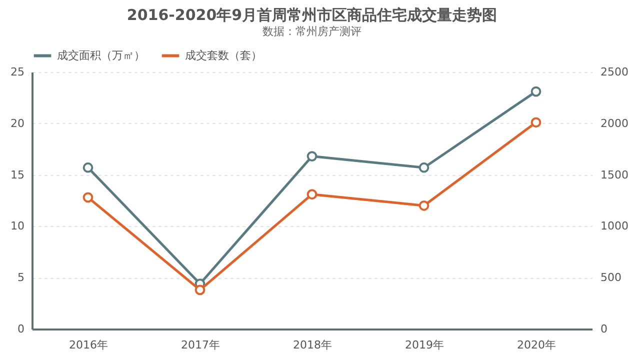 Image resolution: width=640 pixels, height=364 pixels. Describe the element at coordinates (536, 345) in the screenshot. I see `x-tick-label: 2020年` at that location.